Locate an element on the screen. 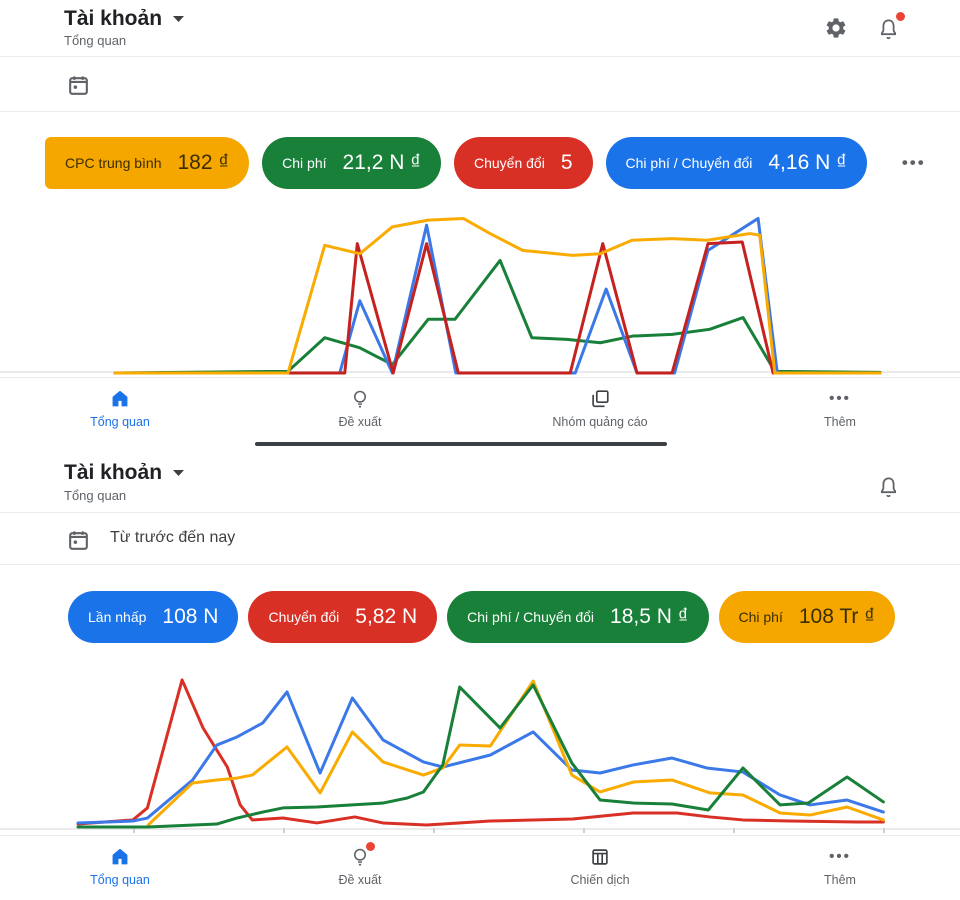  metric-pill-cost: Chi phí 21,2 N ₫ is located at coordinates (351, 163).